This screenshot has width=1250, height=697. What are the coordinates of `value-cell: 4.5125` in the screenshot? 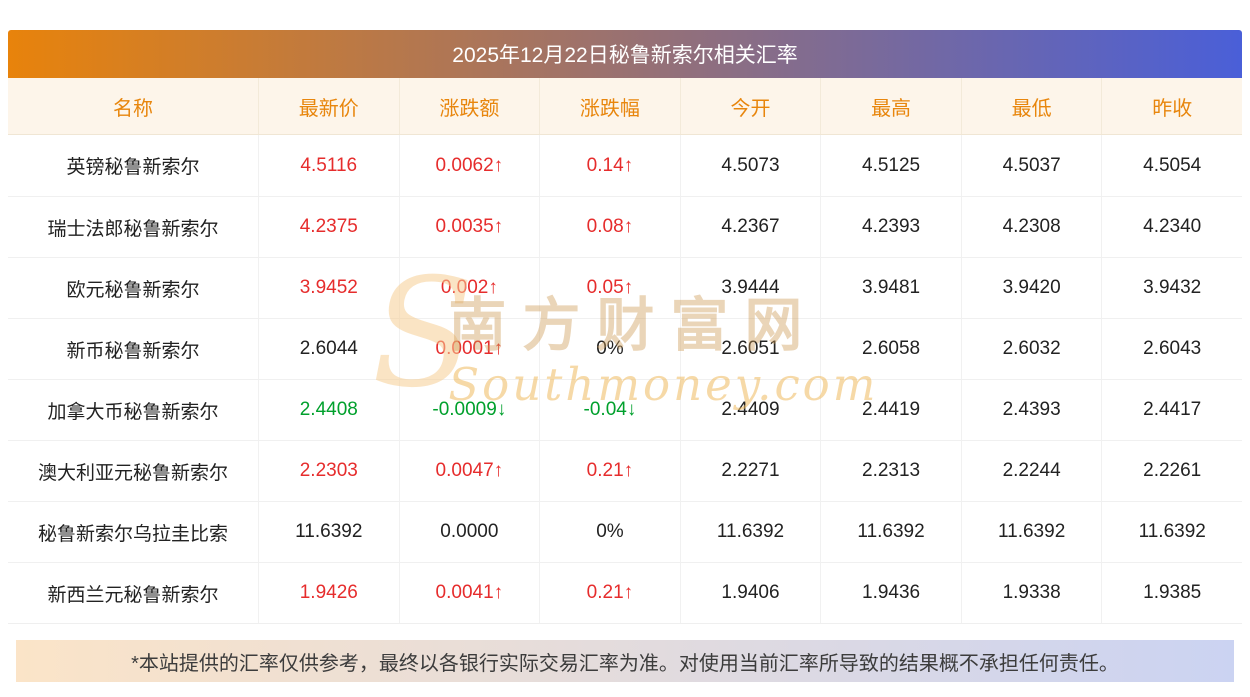 It's located at (890, 165).